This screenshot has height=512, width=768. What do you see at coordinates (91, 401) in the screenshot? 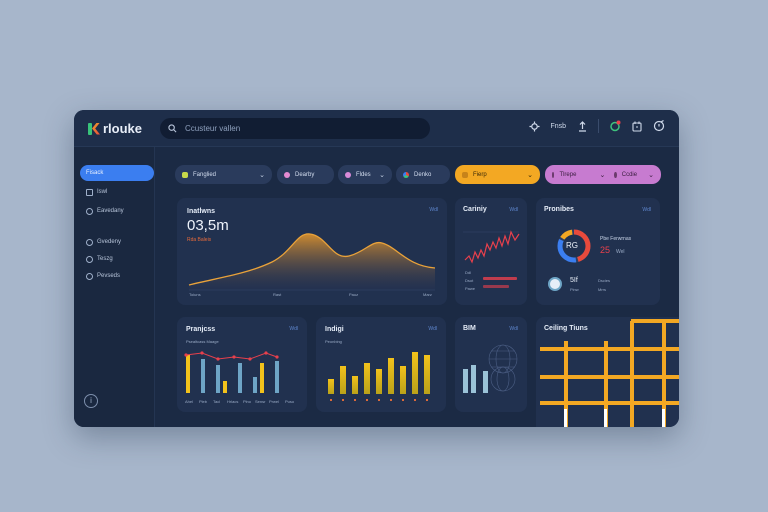
I see `info-icon: i` at bounding box center [91, 401].